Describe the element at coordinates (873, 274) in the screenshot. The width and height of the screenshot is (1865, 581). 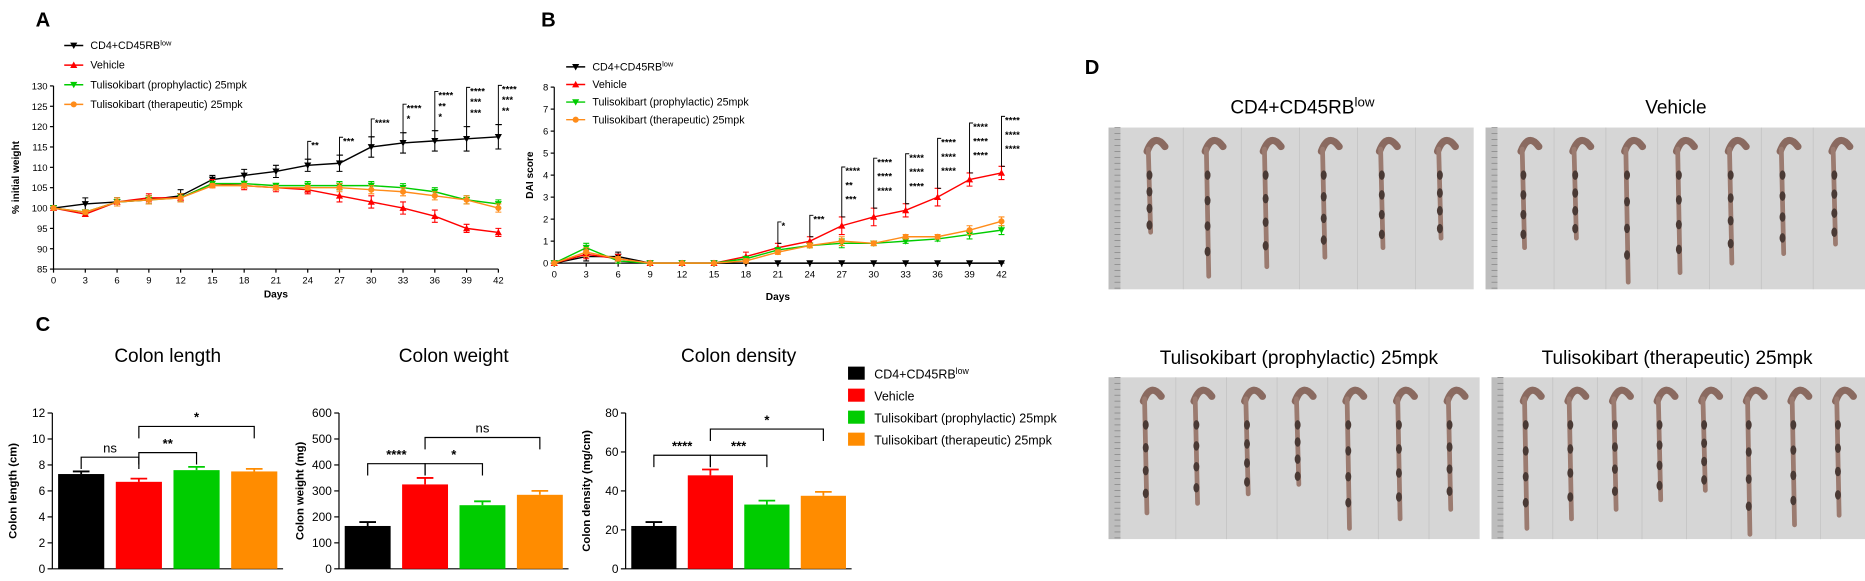
I see `x-tick-label: 30` at that location.